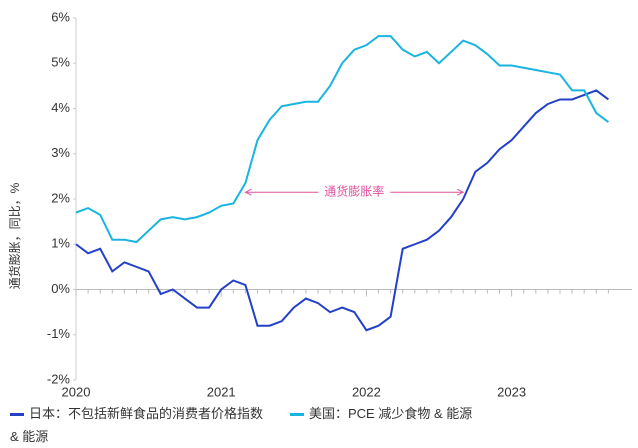 The image size is (638, 448). What do you see at coordinates (137, 425) in the screenshot?
I see `legend-label: 日本：不包括新鲜食品的消费者价格指数 & 能源` at bounding box center [137, 425].